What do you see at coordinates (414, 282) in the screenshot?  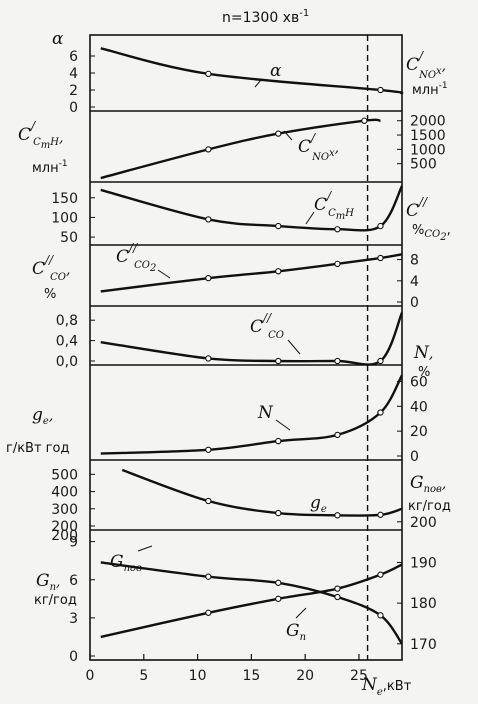 I see `cco2-axis-tick-label: 4` at bounding box center [414, 282].